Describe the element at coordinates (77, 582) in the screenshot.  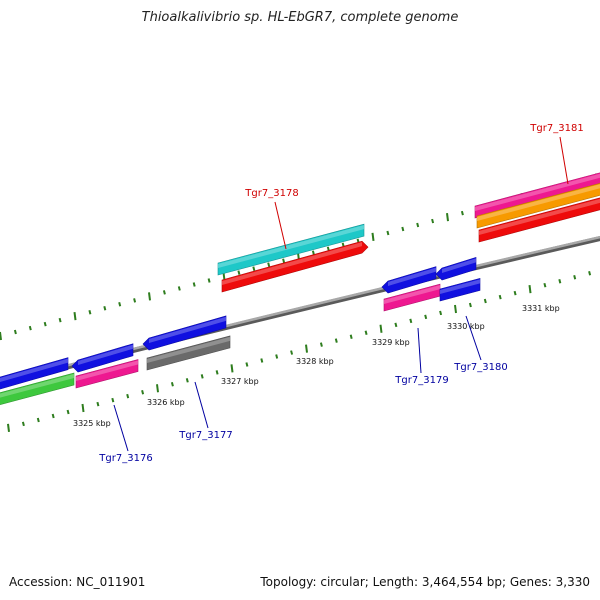
I see `accession-text: Accession: NC_011901` at that location.